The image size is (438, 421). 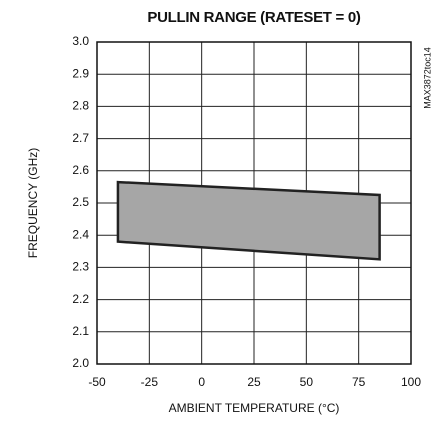 I want to click on x-tick-label: -25, so click(x=150, y=382).